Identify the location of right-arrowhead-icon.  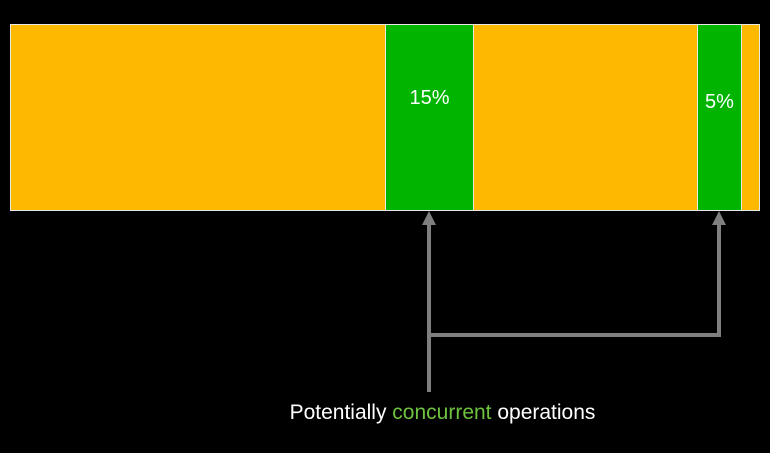
(719, 218).